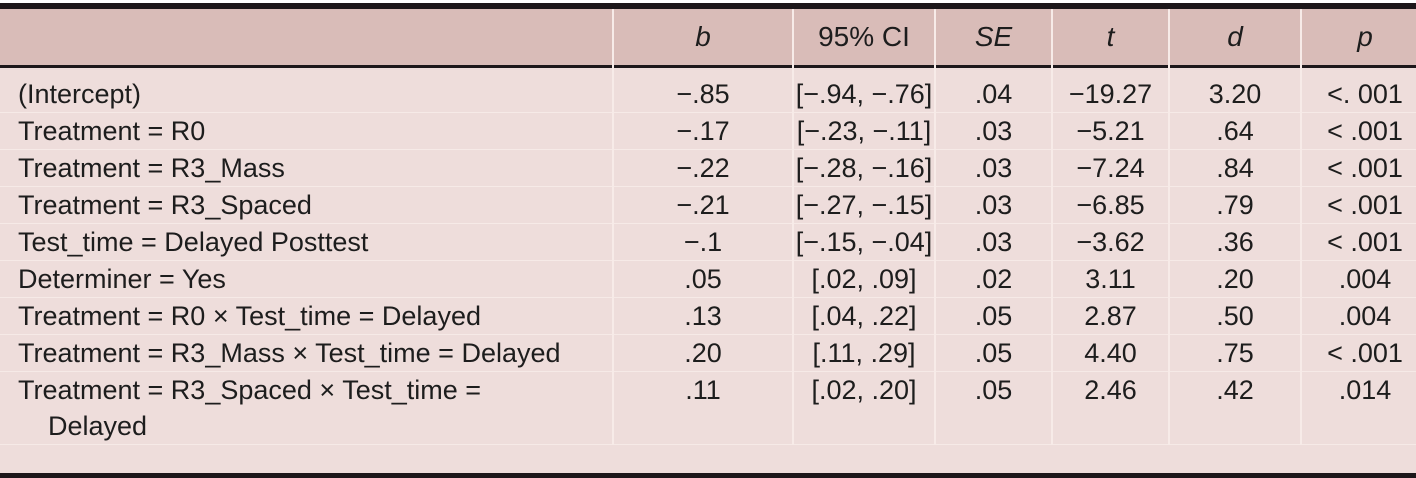  Describe the element at coordinates (864, 131) in the screenshot. I see `ci-value-cell: [−.23, −.11]` at that location.